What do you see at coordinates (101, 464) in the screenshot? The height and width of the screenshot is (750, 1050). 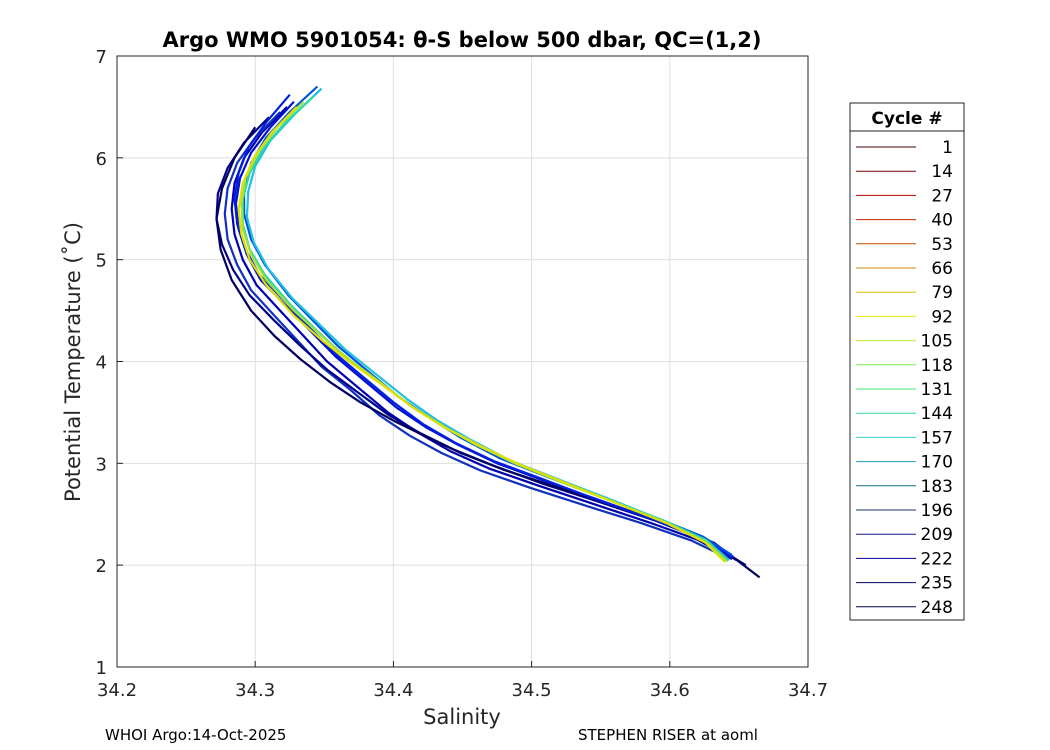 I see `y-tick-label: 3` at bounding box center [101, 464].